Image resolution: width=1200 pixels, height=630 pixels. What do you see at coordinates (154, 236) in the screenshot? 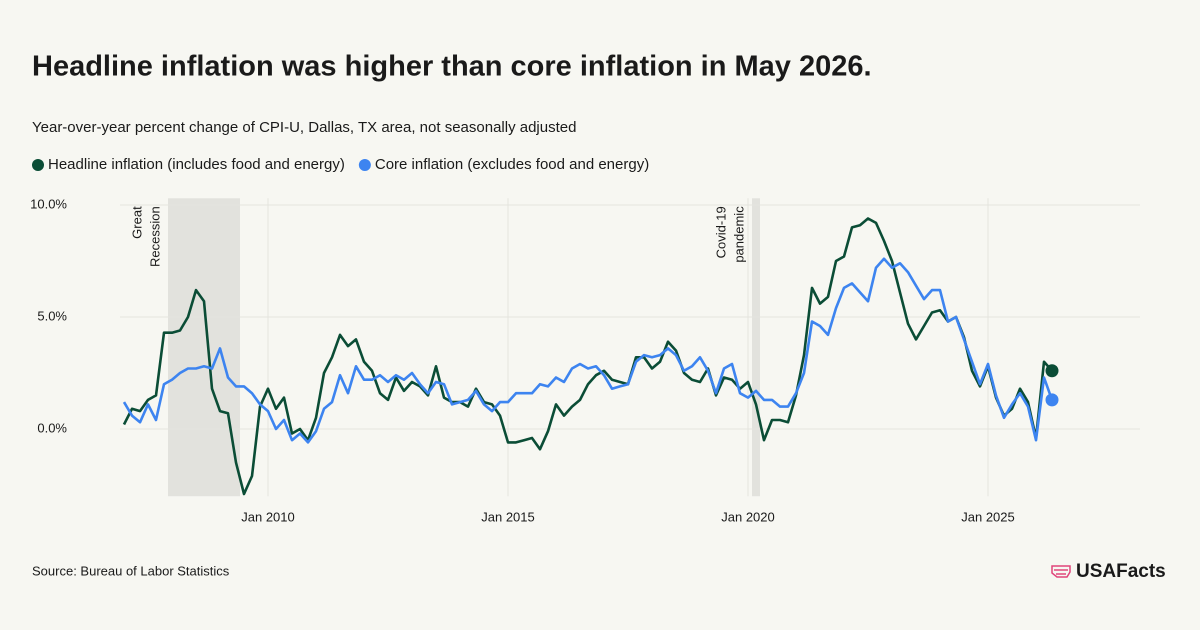
I see `period-label: Recession` at bounding box center [154, 236].